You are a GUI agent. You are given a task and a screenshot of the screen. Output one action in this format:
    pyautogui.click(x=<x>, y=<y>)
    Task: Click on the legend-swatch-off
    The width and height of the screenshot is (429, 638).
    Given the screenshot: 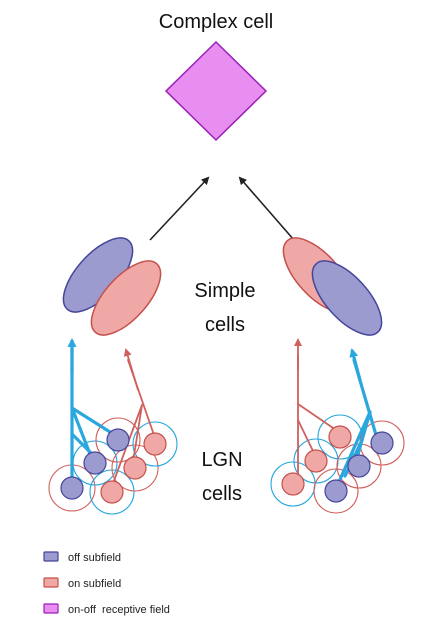 What is the action you would take?
    pyautogui.click(x=51, y=556)
    